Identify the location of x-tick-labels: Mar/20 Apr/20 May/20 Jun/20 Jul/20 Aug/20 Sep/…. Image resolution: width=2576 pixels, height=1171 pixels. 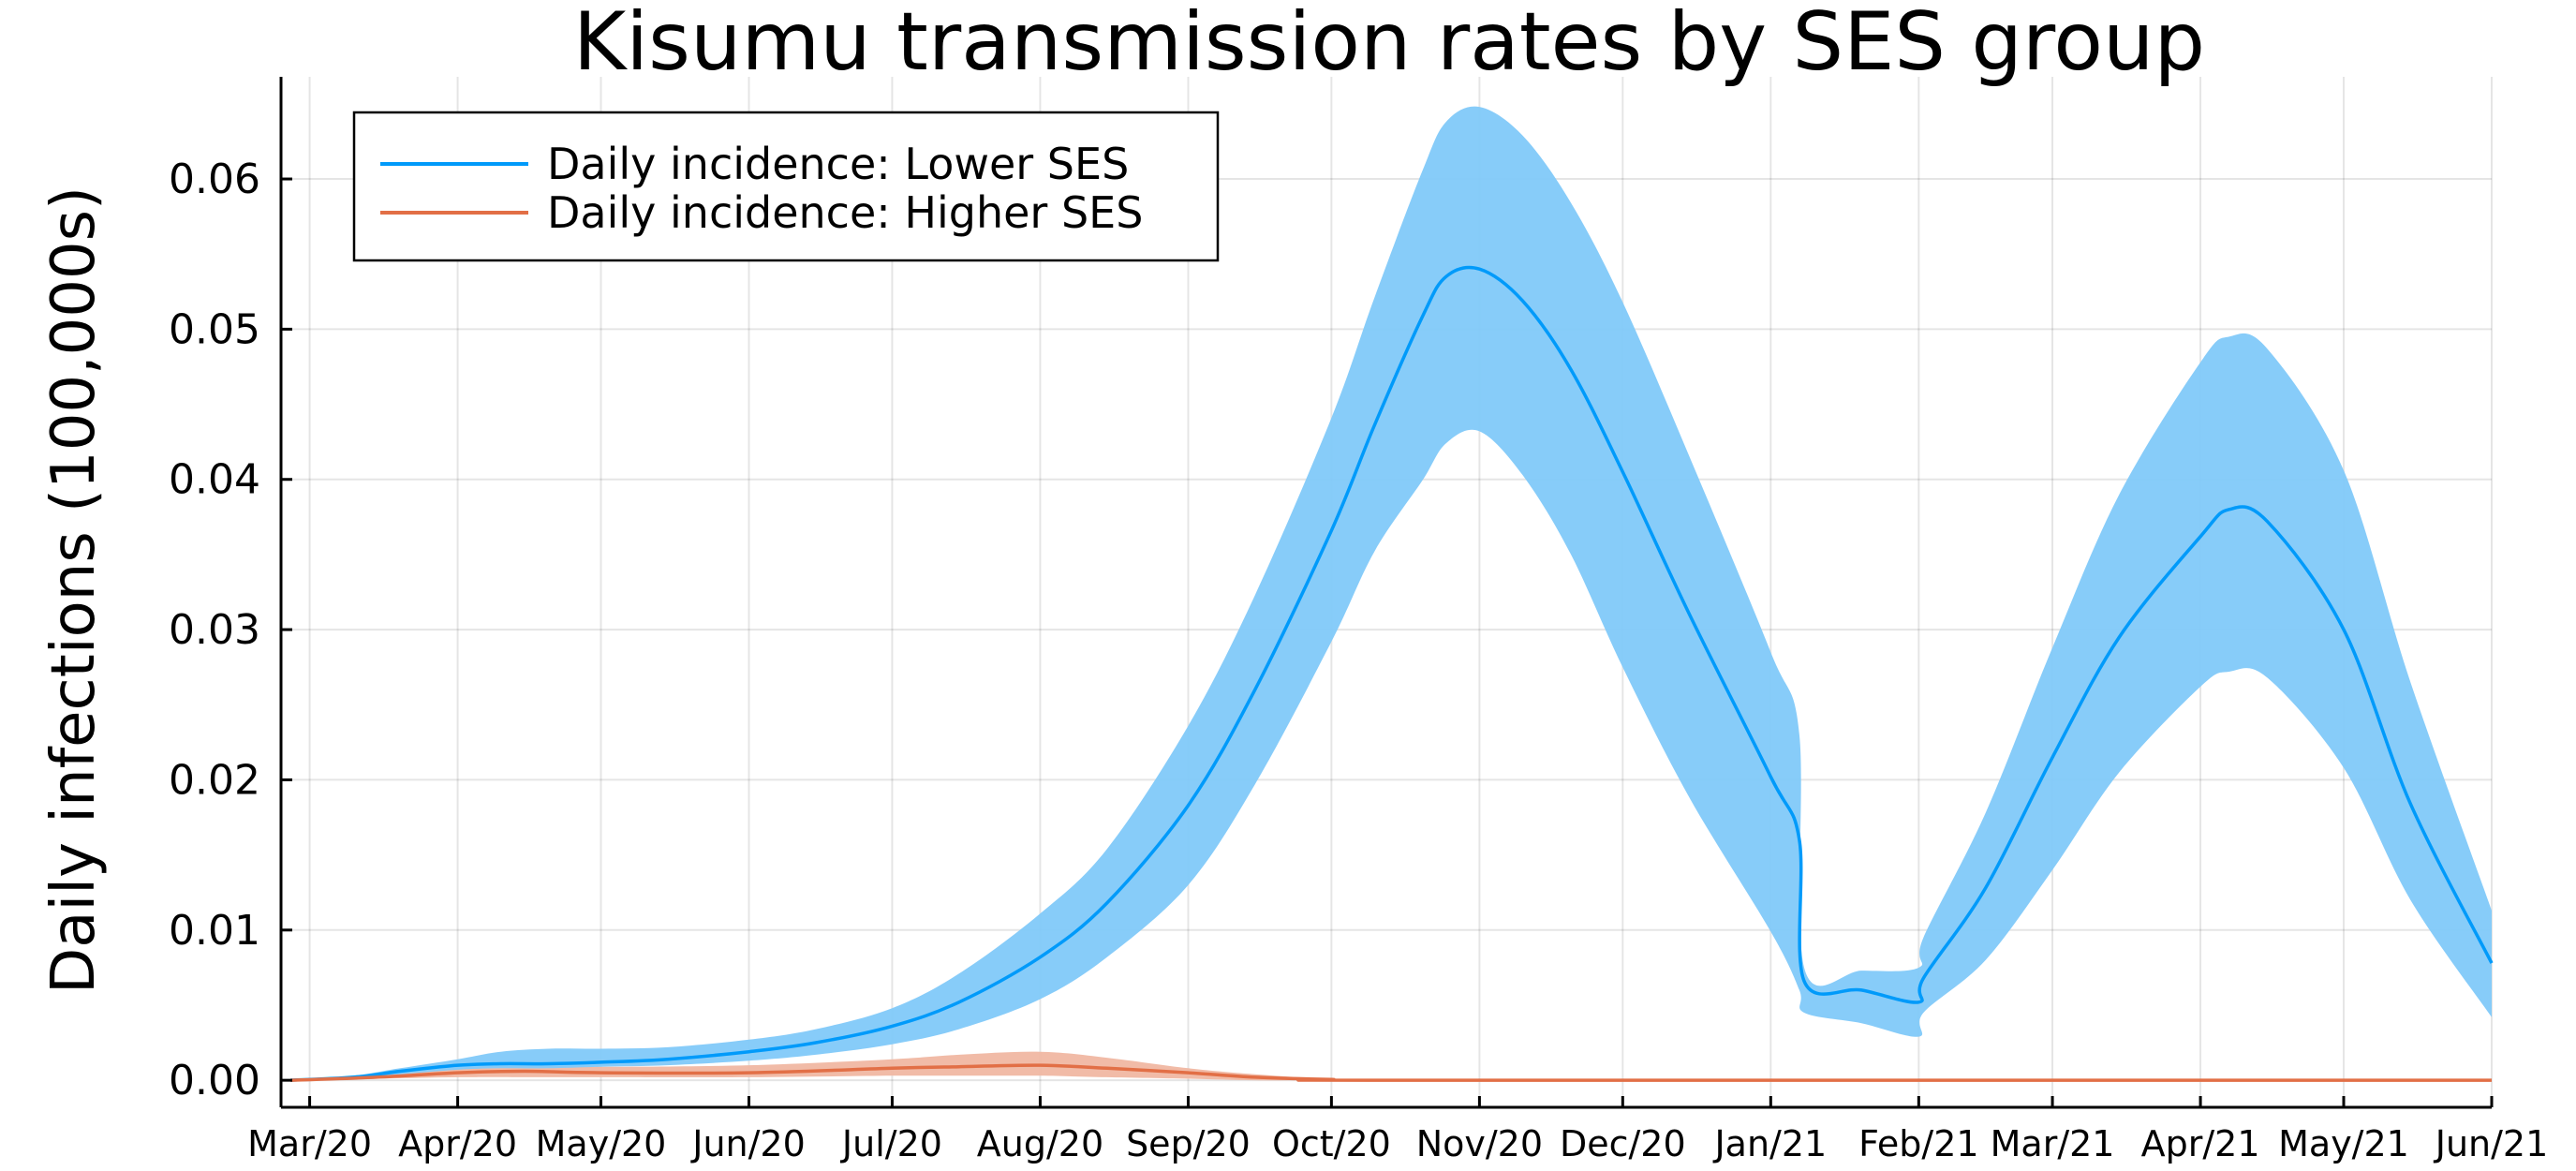
(1397, 1143).